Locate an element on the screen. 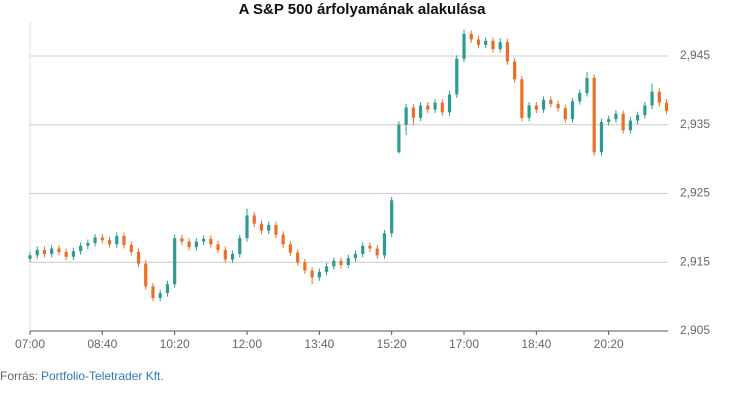 This screenshot has width=730, height=410. source-label: Forrás: is located at coordinates (19, 376).